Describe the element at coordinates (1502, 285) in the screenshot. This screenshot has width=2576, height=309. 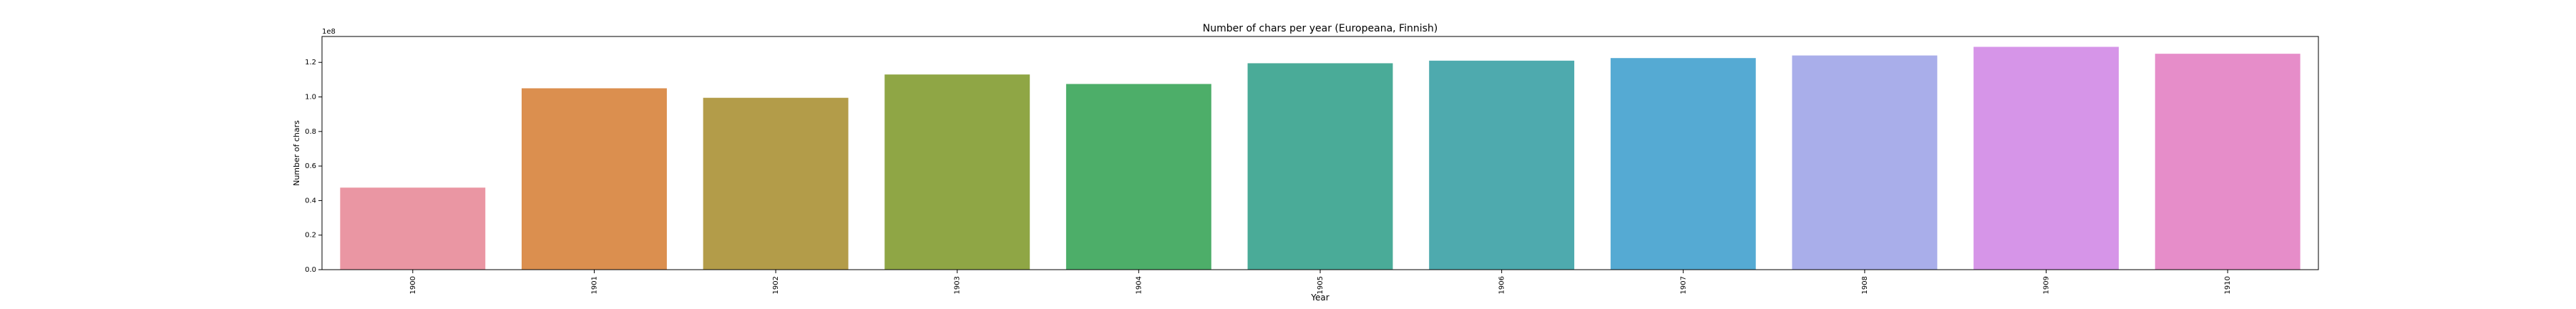
I see `x-tick-label: 1906` at that location.